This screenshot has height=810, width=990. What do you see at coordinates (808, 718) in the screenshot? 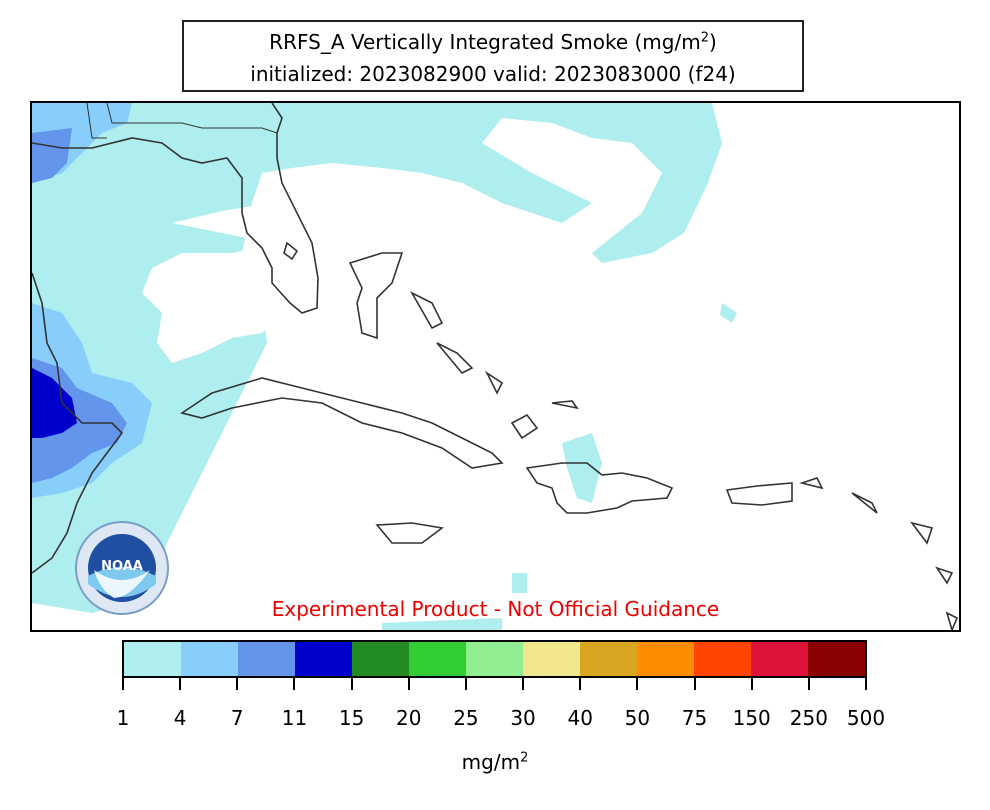
I see `colorbar-tick-label: 250` at bounding box center [808, 718].